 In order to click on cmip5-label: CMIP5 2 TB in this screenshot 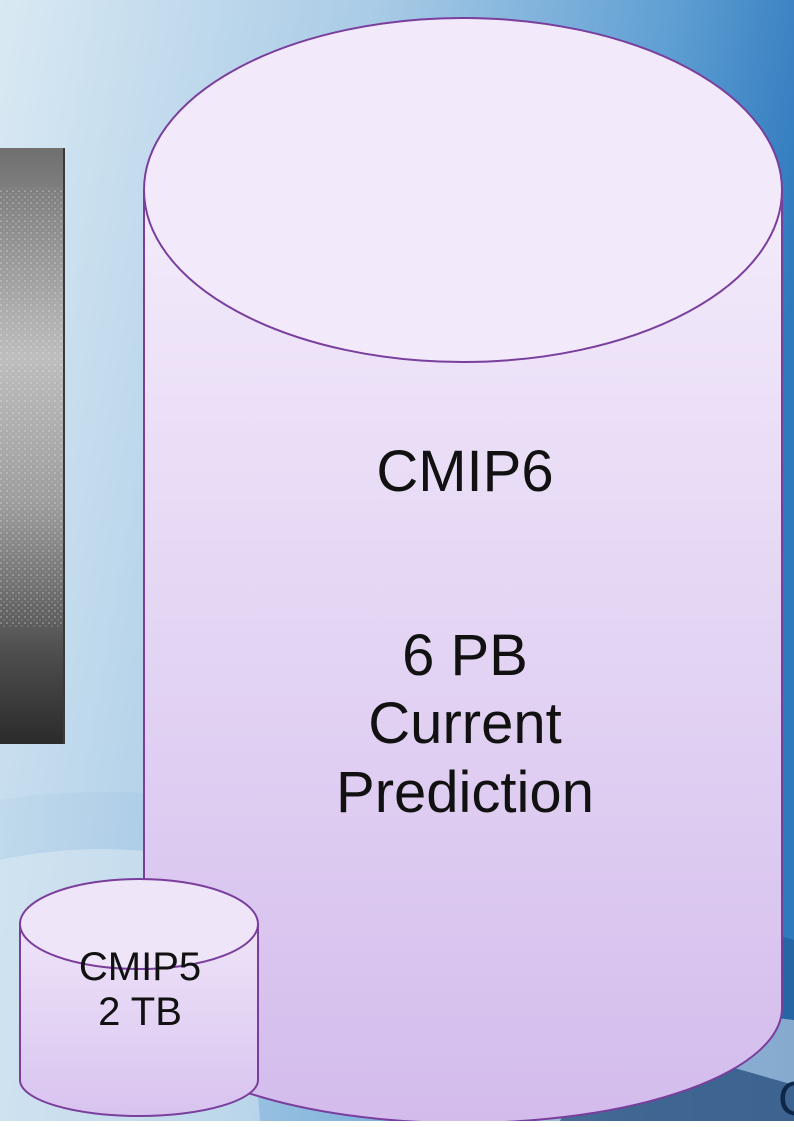, I will do `click(140, 990)`.